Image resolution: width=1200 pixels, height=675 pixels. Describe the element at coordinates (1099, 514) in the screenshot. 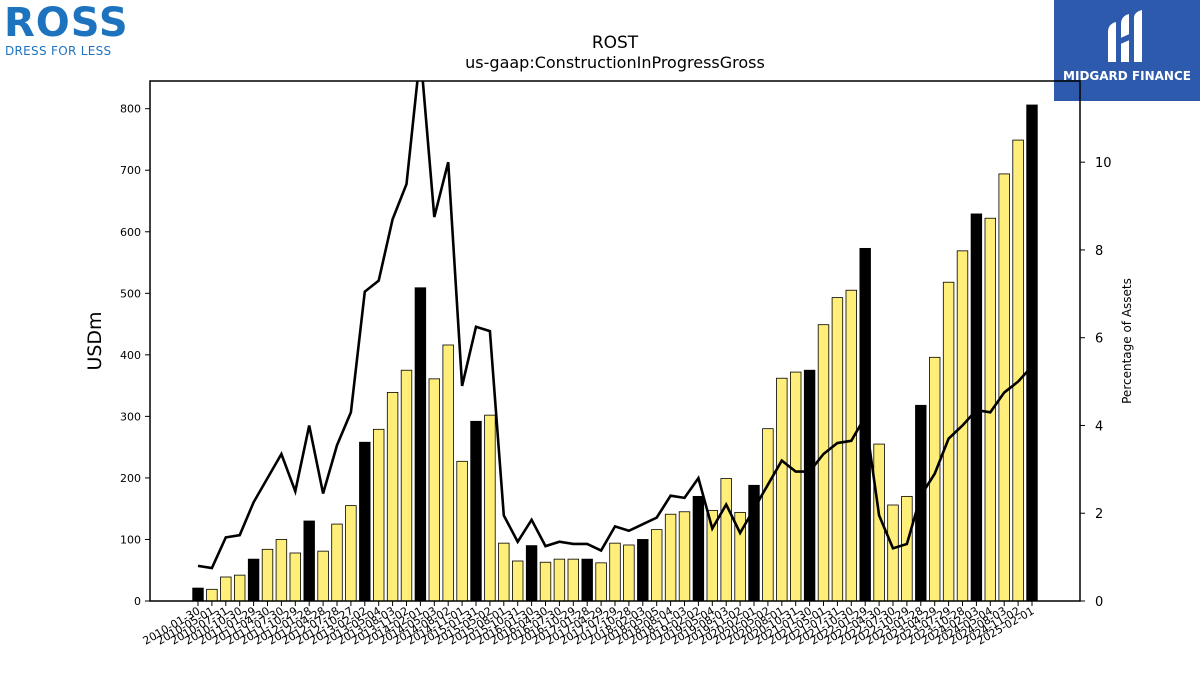

I see `y2-tick-label: 2` at that location.